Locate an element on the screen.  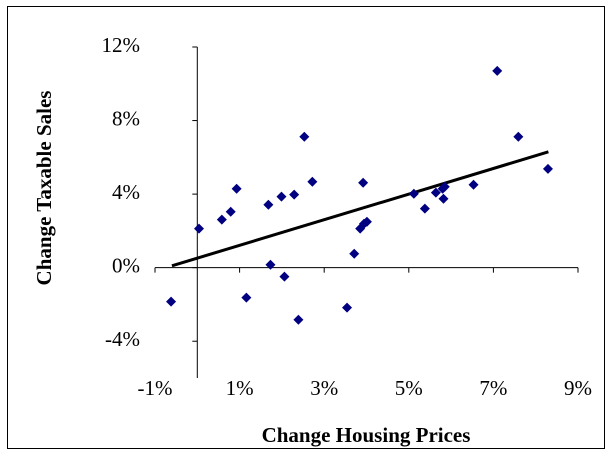
y-tick-label: 0% is located at coordinates (126, 265).